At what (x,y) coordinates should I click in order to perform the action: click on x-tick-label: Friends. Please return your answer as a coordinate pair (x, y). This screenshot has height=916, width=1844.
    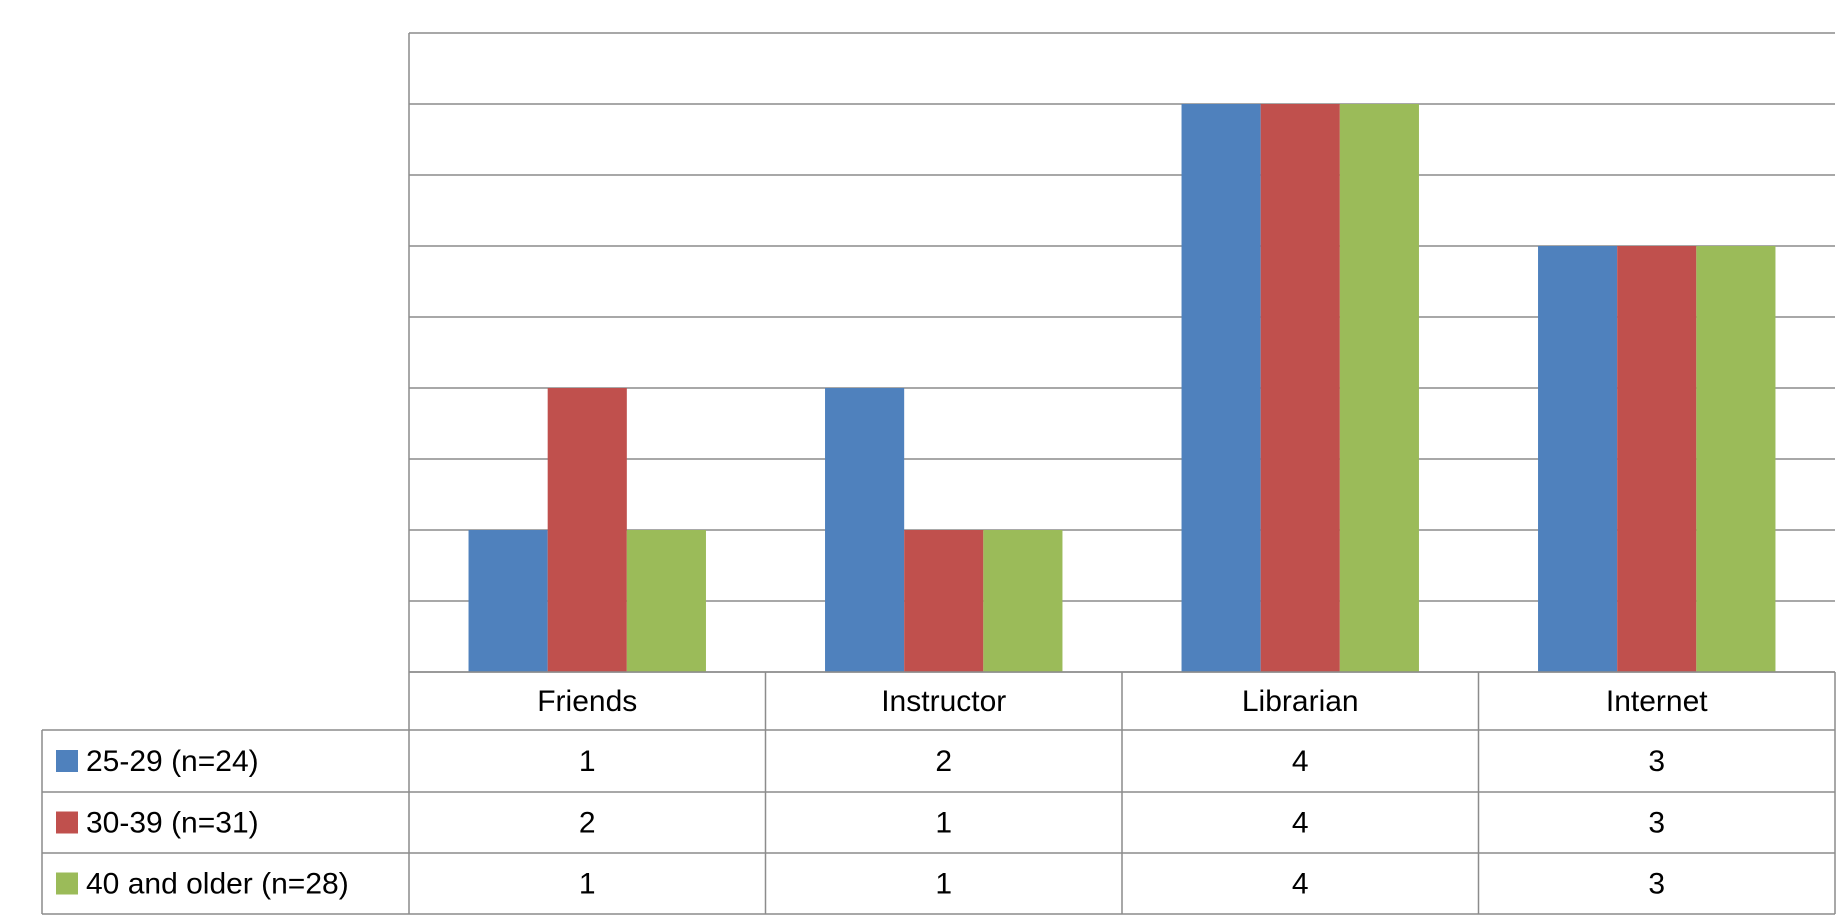
    Looking at the image, I should click on (587, 701).